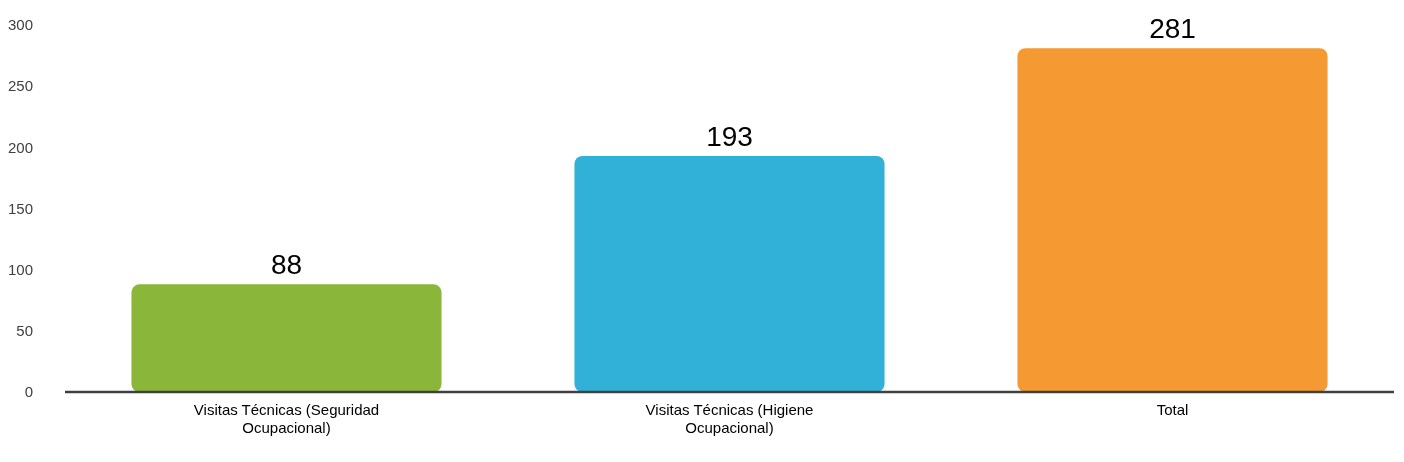  What do you see at coordinates (729, 136) in the screenshot?
I see `data-label: 193` at bounding box center [729, 136].